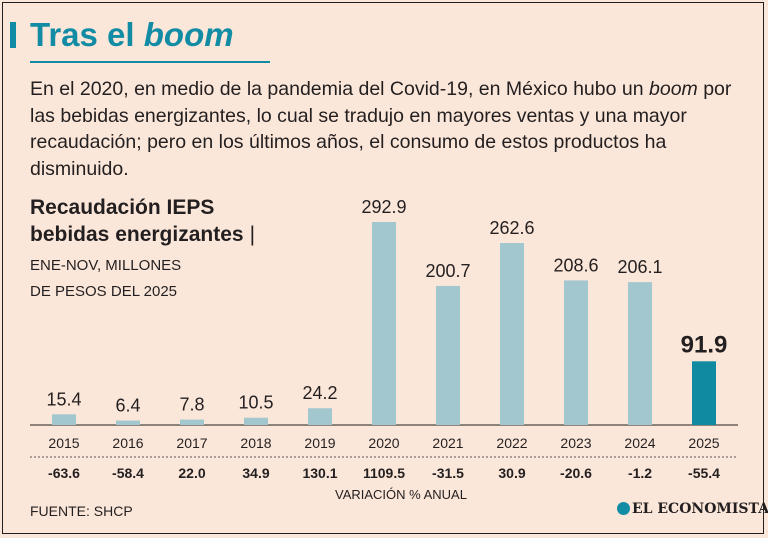 The height and width of the screenshot is (538, 768). I want to click on variation-value-2022: 30.9, so click(511, 473).